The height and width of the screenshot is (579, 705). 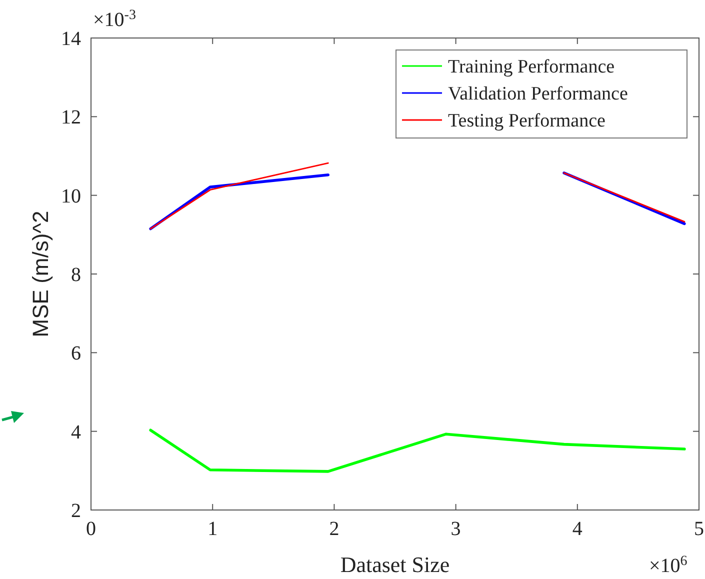 What do you see at coordinates (40, 274) in the screenshot?
I see `y-axis-title: MSE (m/s)^2` at bounding box center [40, 274].